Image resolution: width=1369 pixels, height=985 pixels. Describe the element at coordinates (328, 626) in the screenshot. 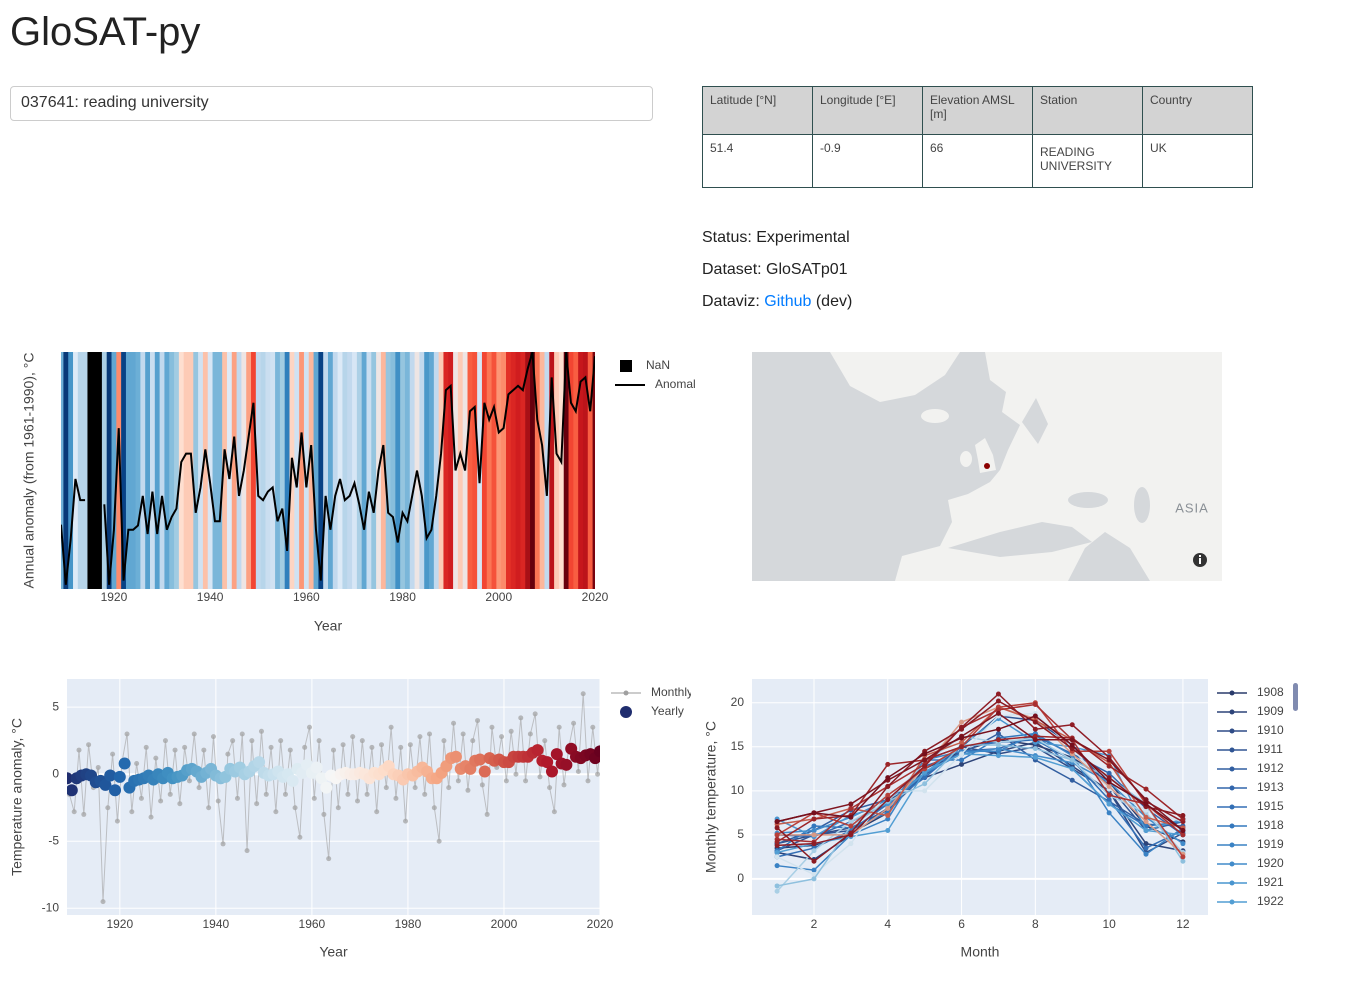

I see `x-axis-title: Year` at that location.